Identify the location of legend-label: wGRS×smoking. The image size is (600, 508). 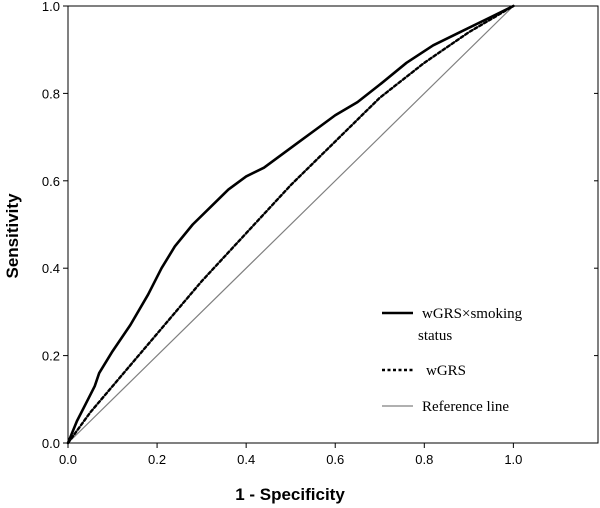
(472, 314).